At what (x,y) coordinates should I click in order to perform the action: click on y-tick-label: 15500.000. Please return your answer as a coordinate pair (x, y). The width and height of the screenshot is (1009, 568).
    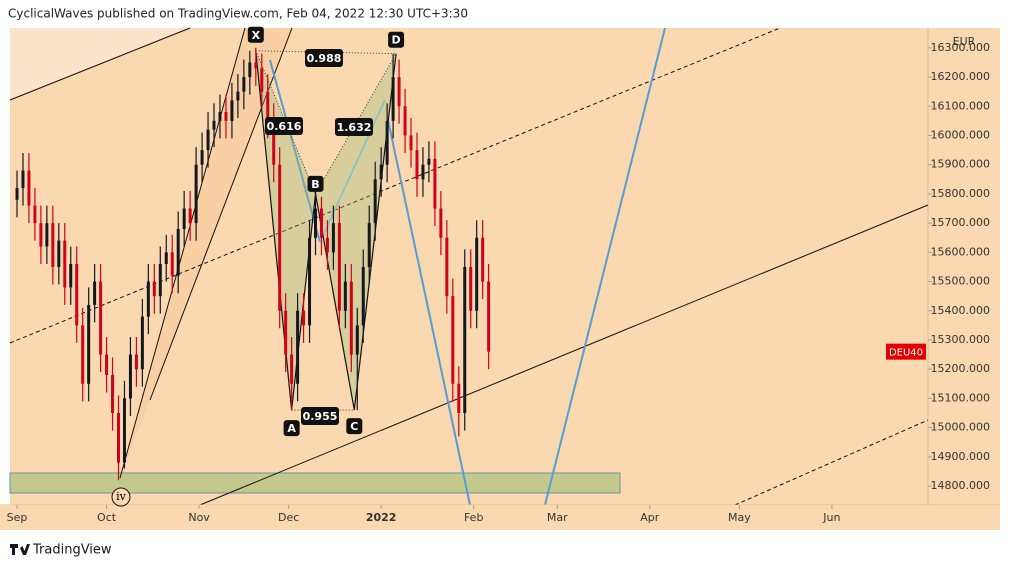
    Looking at the image, I should click on (961, 281).